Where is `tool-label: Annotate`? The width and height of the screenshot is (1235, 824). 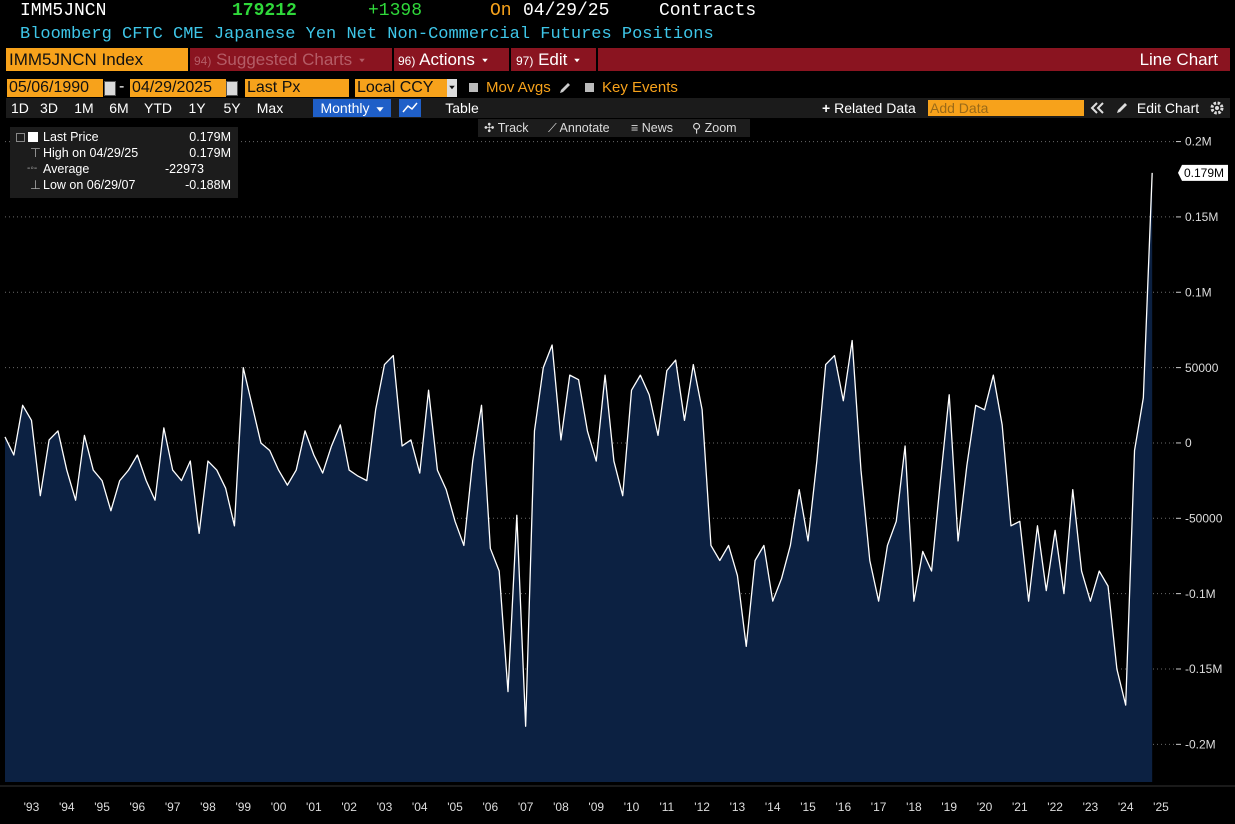 tool-label: Annotate is located at coordinates (584, 128).